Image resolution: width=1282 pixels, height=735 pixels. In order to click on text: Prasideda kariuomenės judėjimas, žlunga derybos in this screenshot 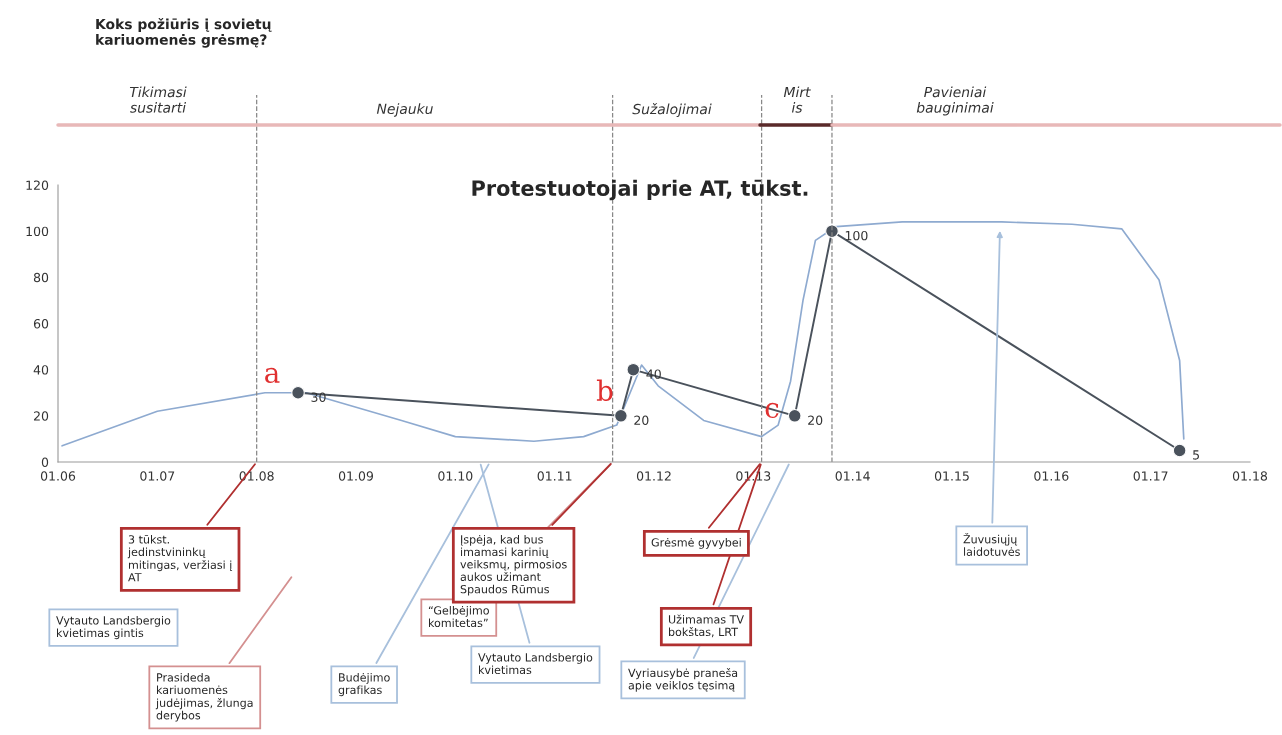, I will do `click(204, 697)`.